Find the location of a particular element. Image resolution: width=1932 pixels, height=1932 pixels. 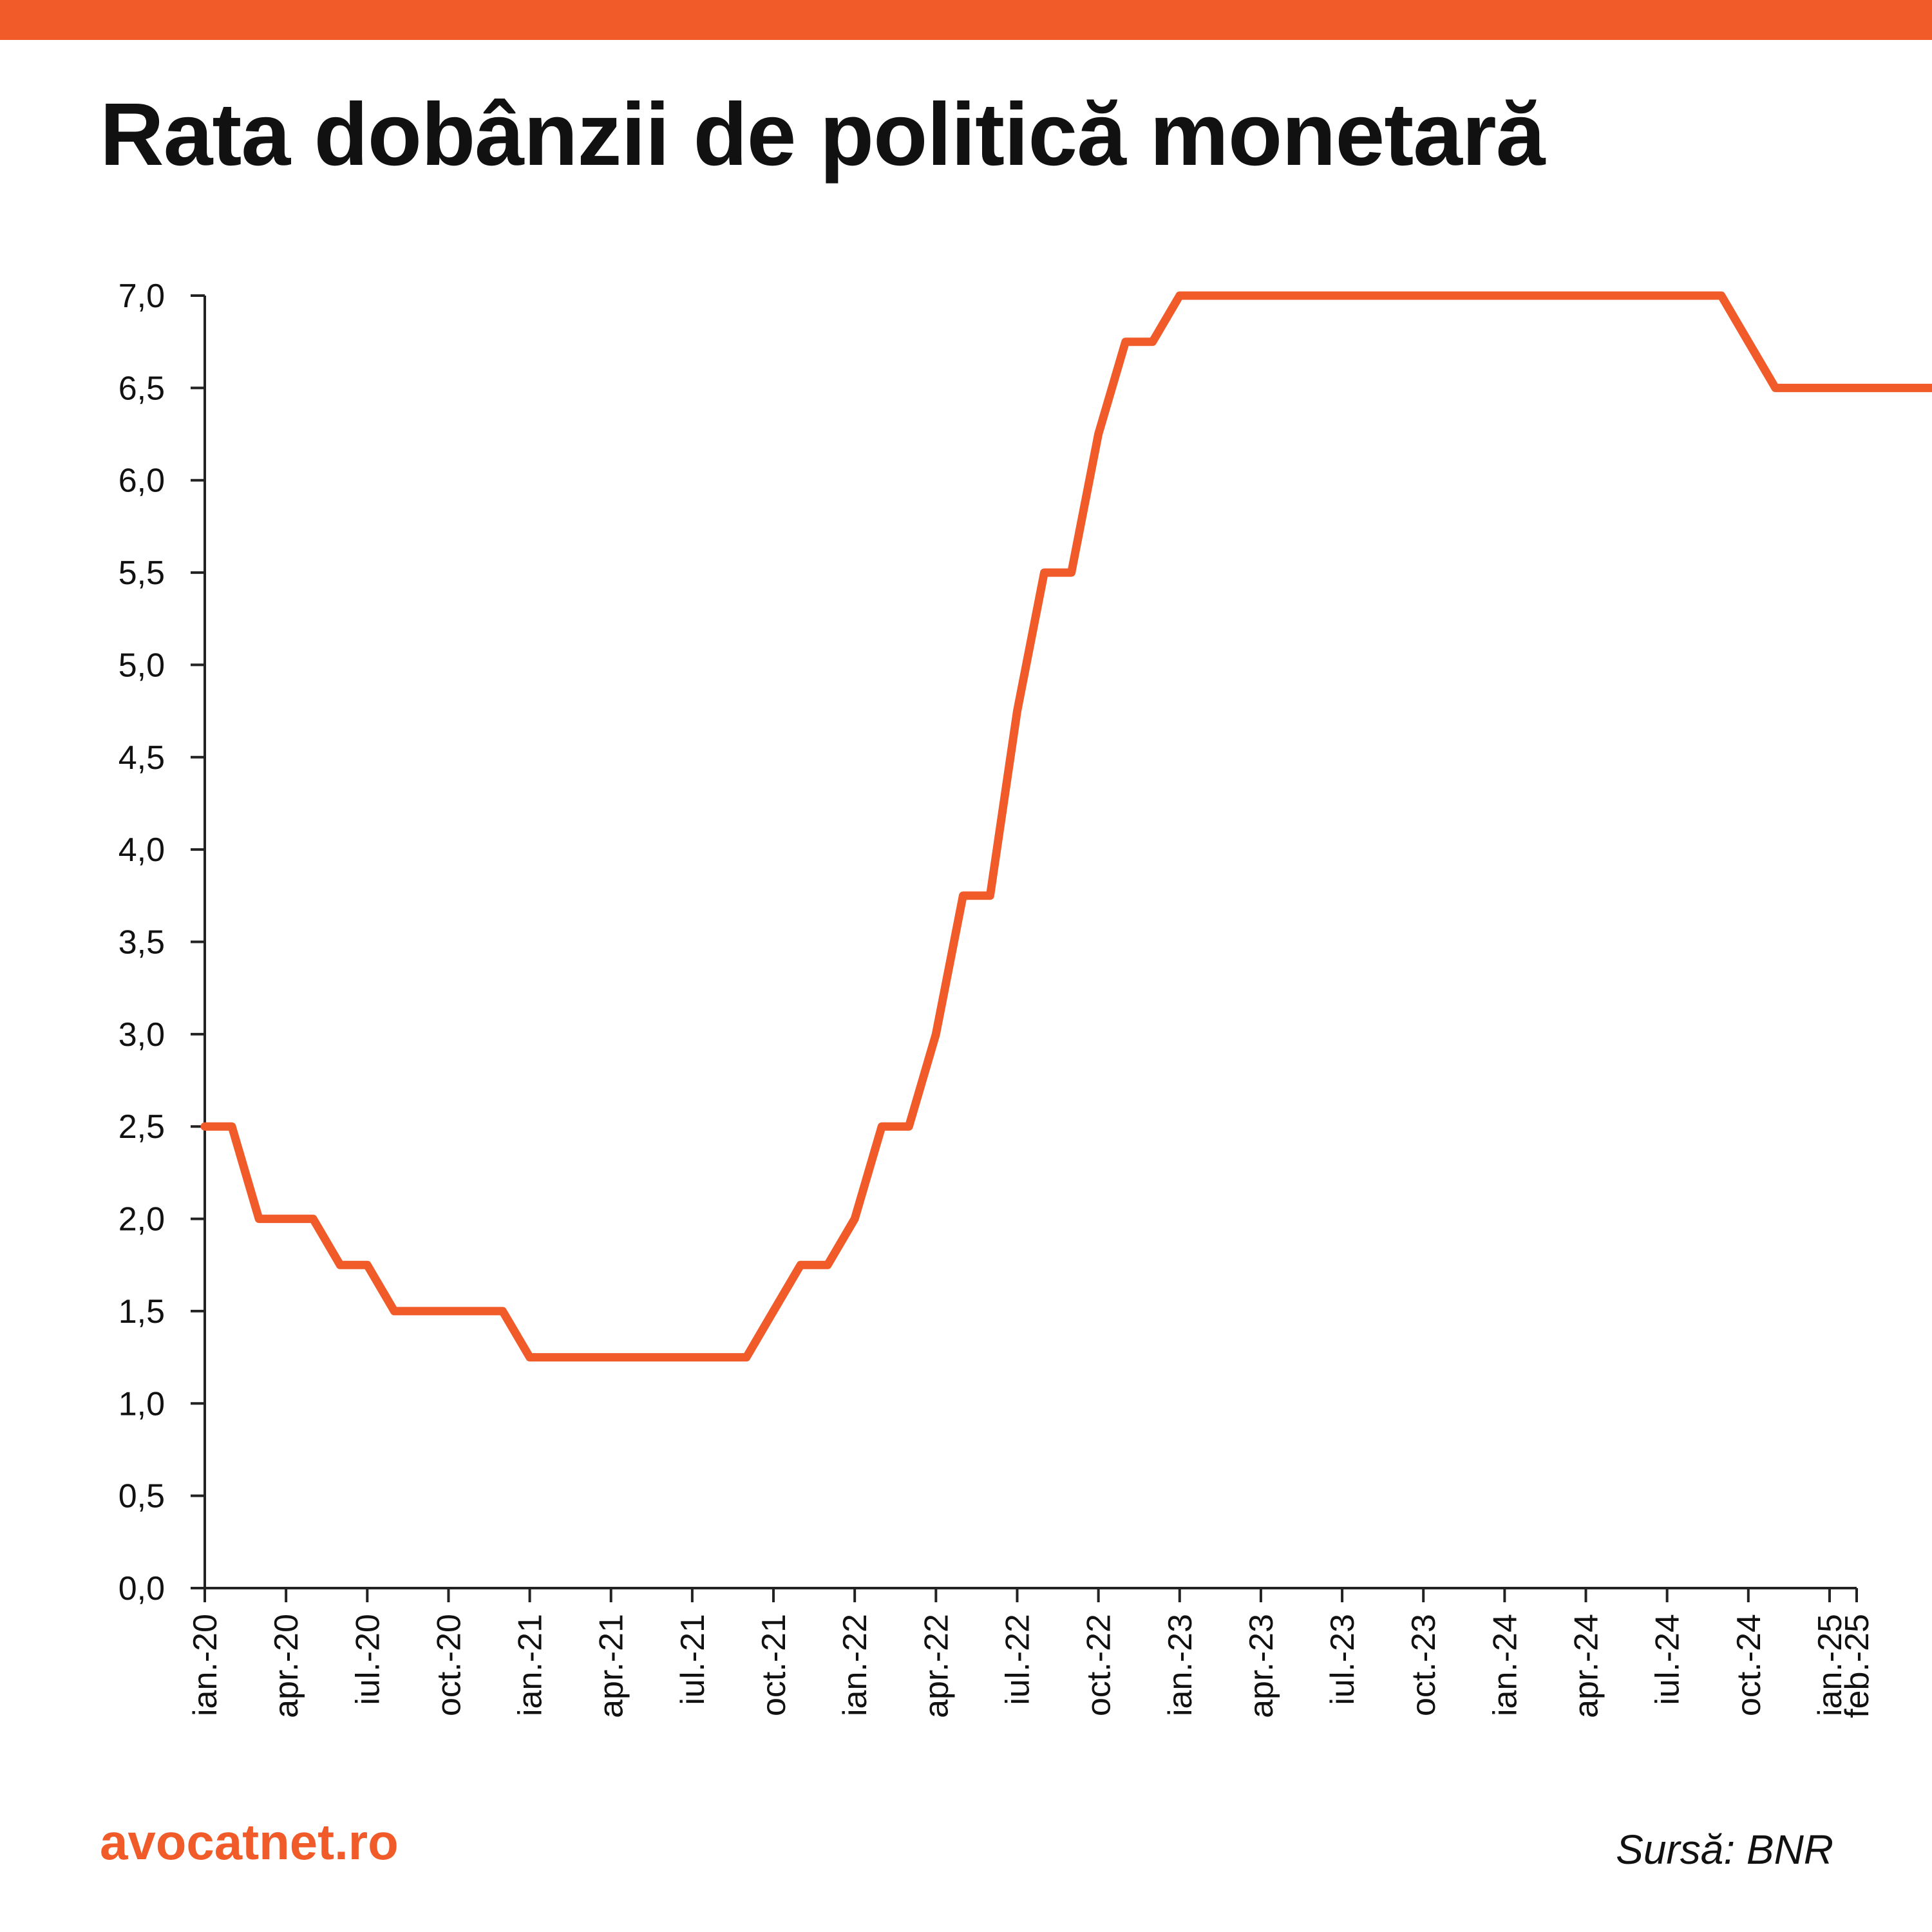

x-tick-label: iul.-22 is located at coordinates (1017, 1659).